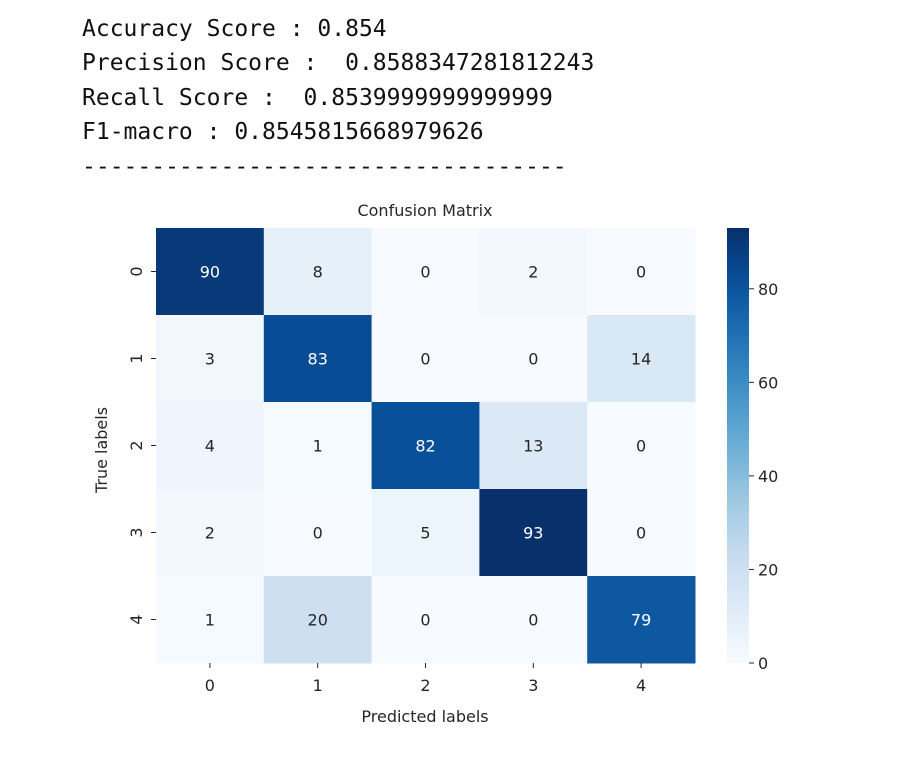 Image resolution: width=901 pixels, height=759 pixels. Describe the element at coordinates (101, 450) in the screenshot. I see `y-axis-label: True labels` at that location.